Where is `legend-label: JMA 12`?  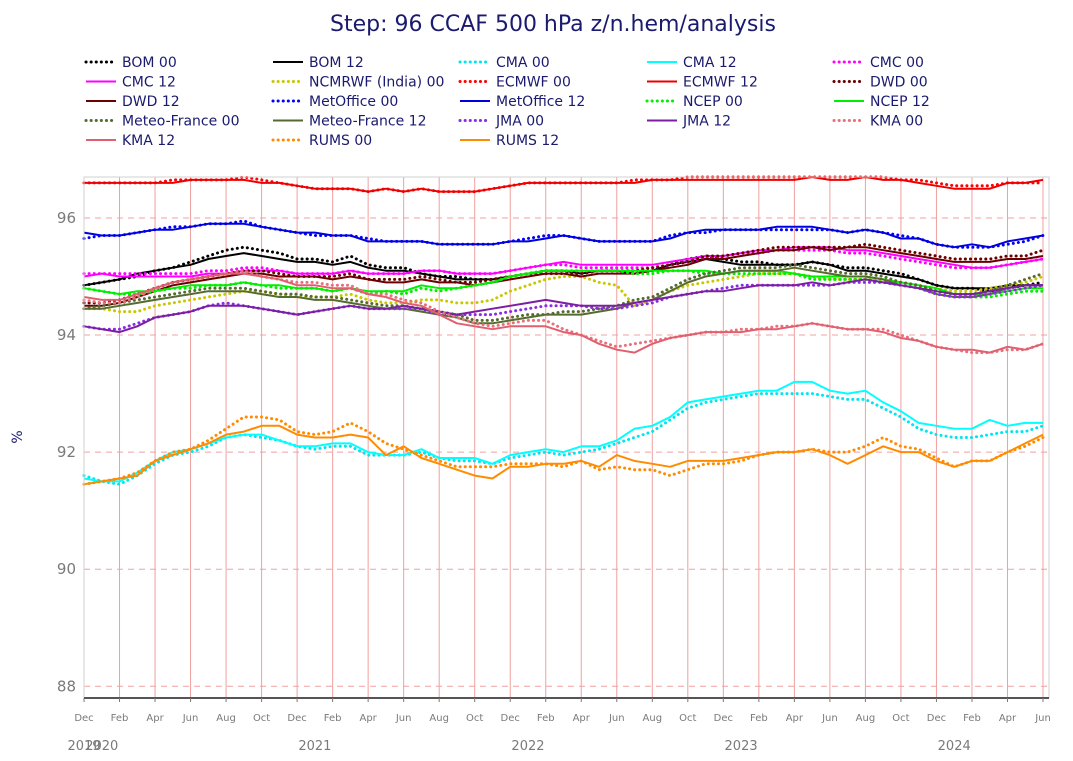
legend-label: JMA 12 is located at coordinates (706, 122).